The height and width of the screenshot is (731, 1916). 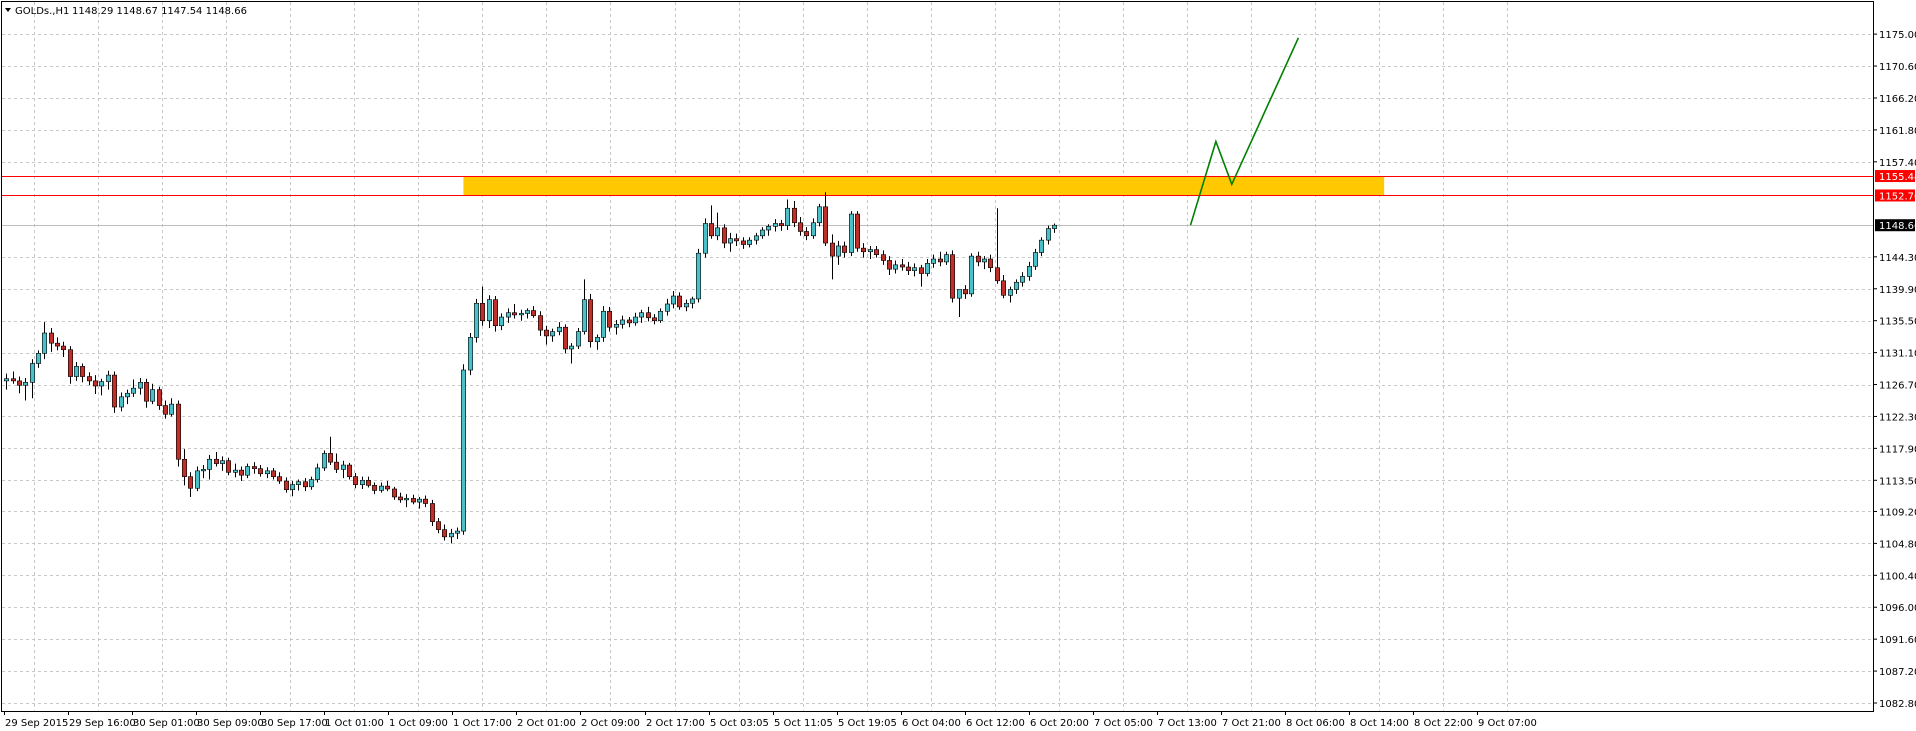 What do you see at coordinates (1897, 544) in the screenshot?
I see `y-tick-label: 1104.80` at bounding box center [1897, 544].